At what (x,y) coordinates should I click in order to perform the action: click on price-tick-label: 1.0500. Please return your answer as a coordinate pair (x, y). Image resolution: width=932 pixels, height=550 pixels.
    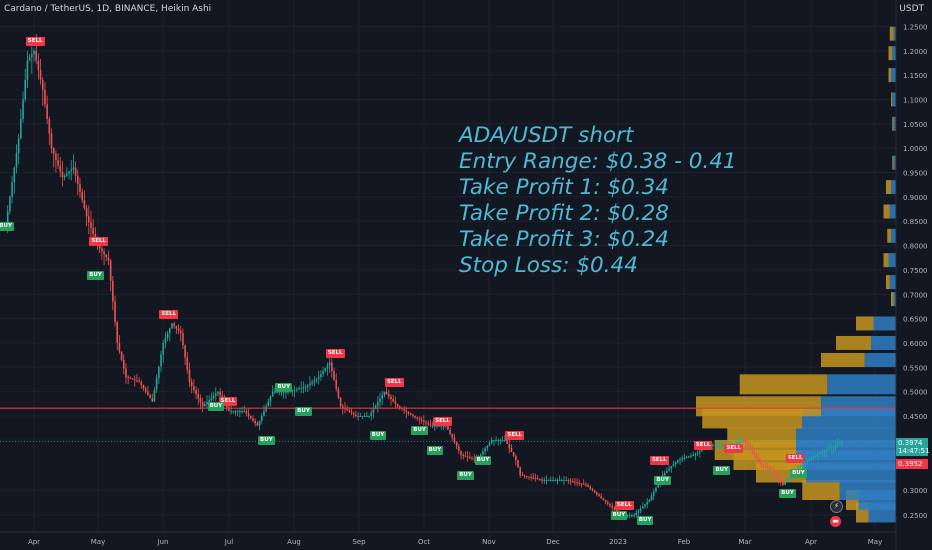
    Looking at the image, I should click on (915, 125).